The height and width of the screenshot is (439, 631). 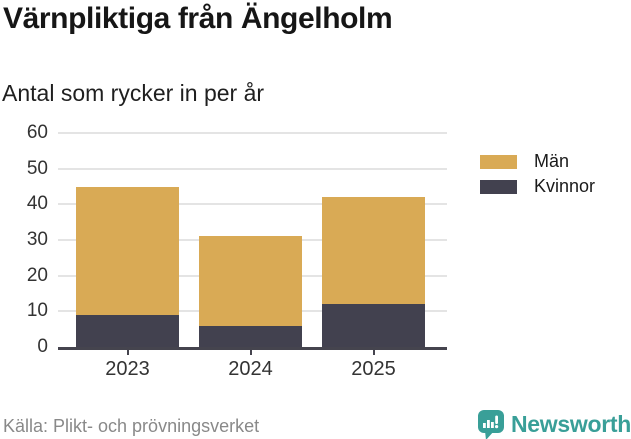 What do you see at coordinates (491, 424) in the screenshot?
I see `newsworthy-icon` at bounding box center [491, 424].